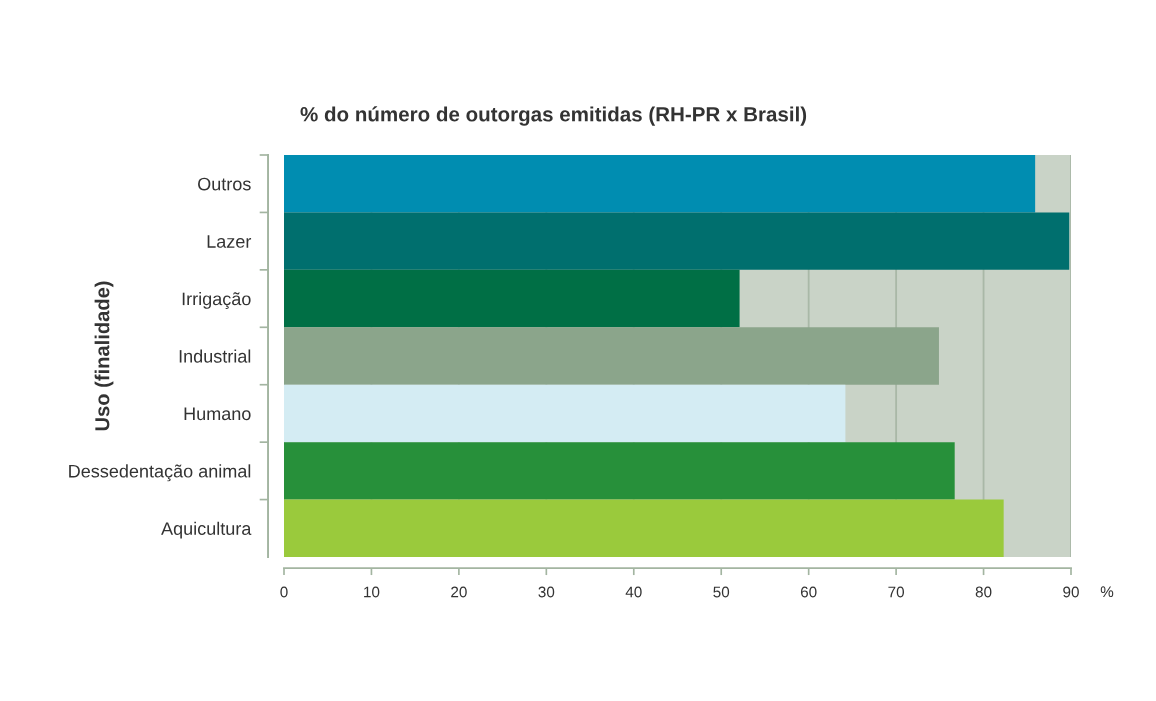  I want to click on x-tick-label: 50, so click(721, 592).